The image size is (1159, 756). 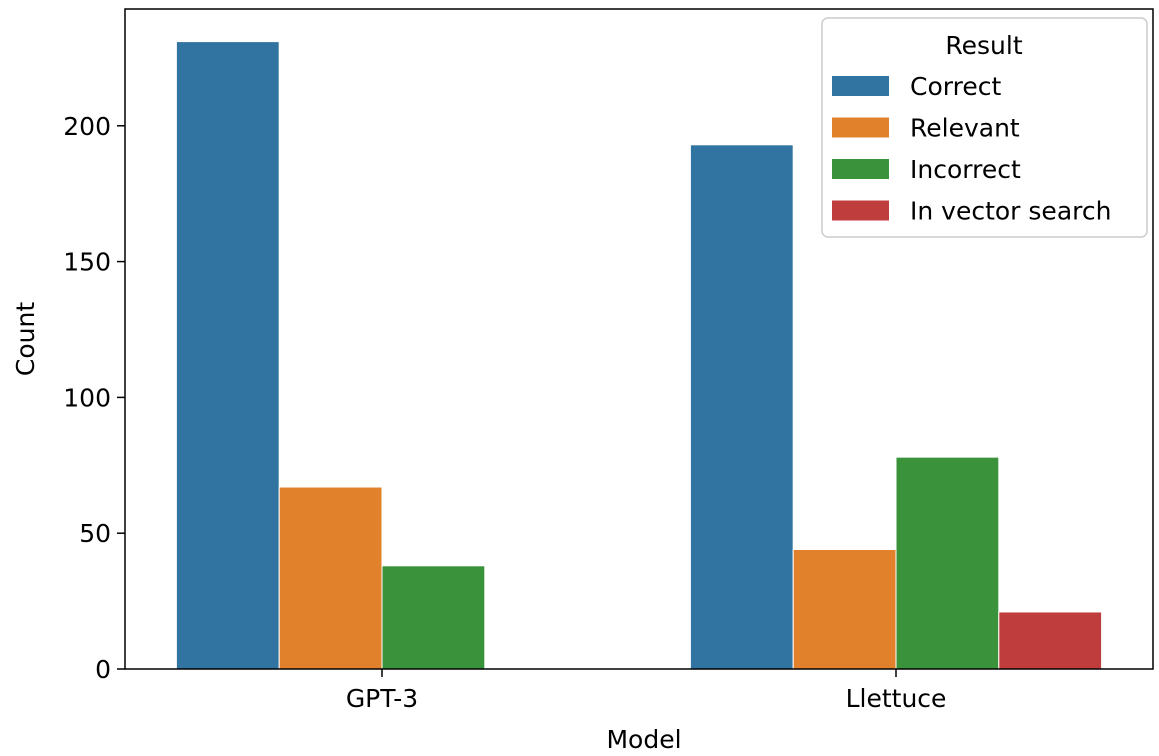 What do you see at coordinates (1010, 211) in the screenshot?
I see `legend-label: In vector search` at bounding box center [1010, 211].